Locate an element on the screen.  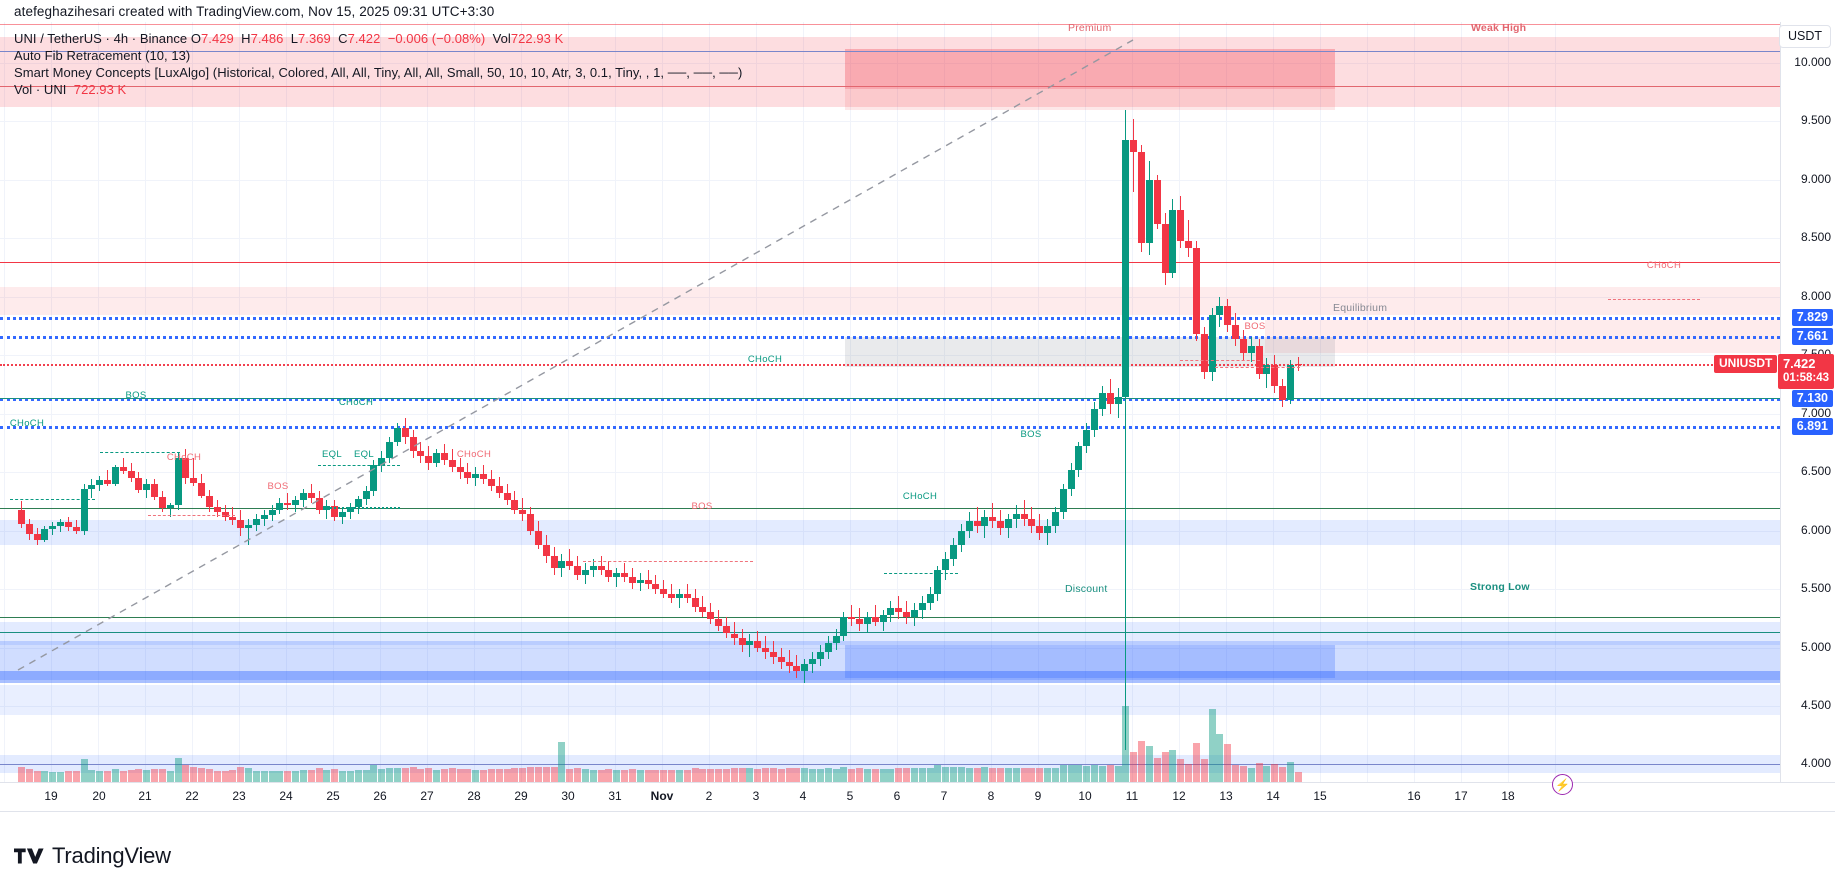
price-level-tag-7.661: 7.661 is located at coordinates (1812, 337).